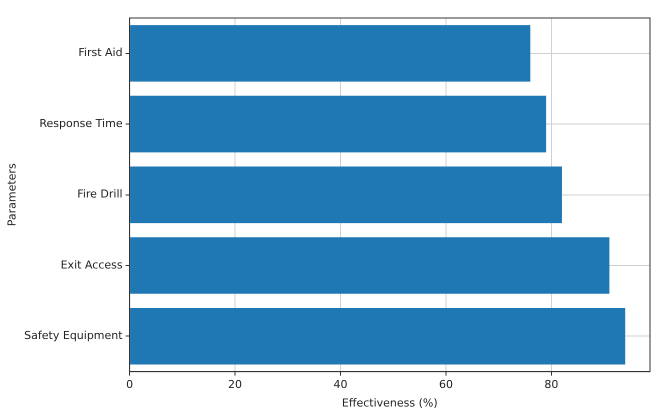  Describe the element at coordinates (445, 385) in the screenshot. I see `x-tick-label: 60` at that location.